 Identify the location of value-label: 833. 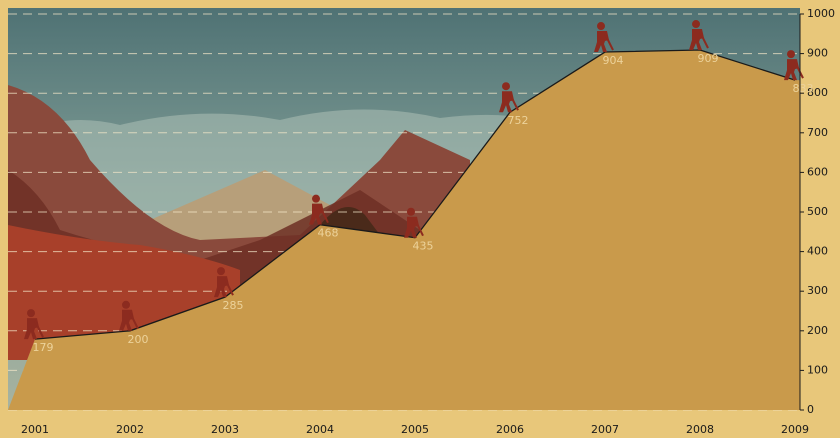
(803, 88).